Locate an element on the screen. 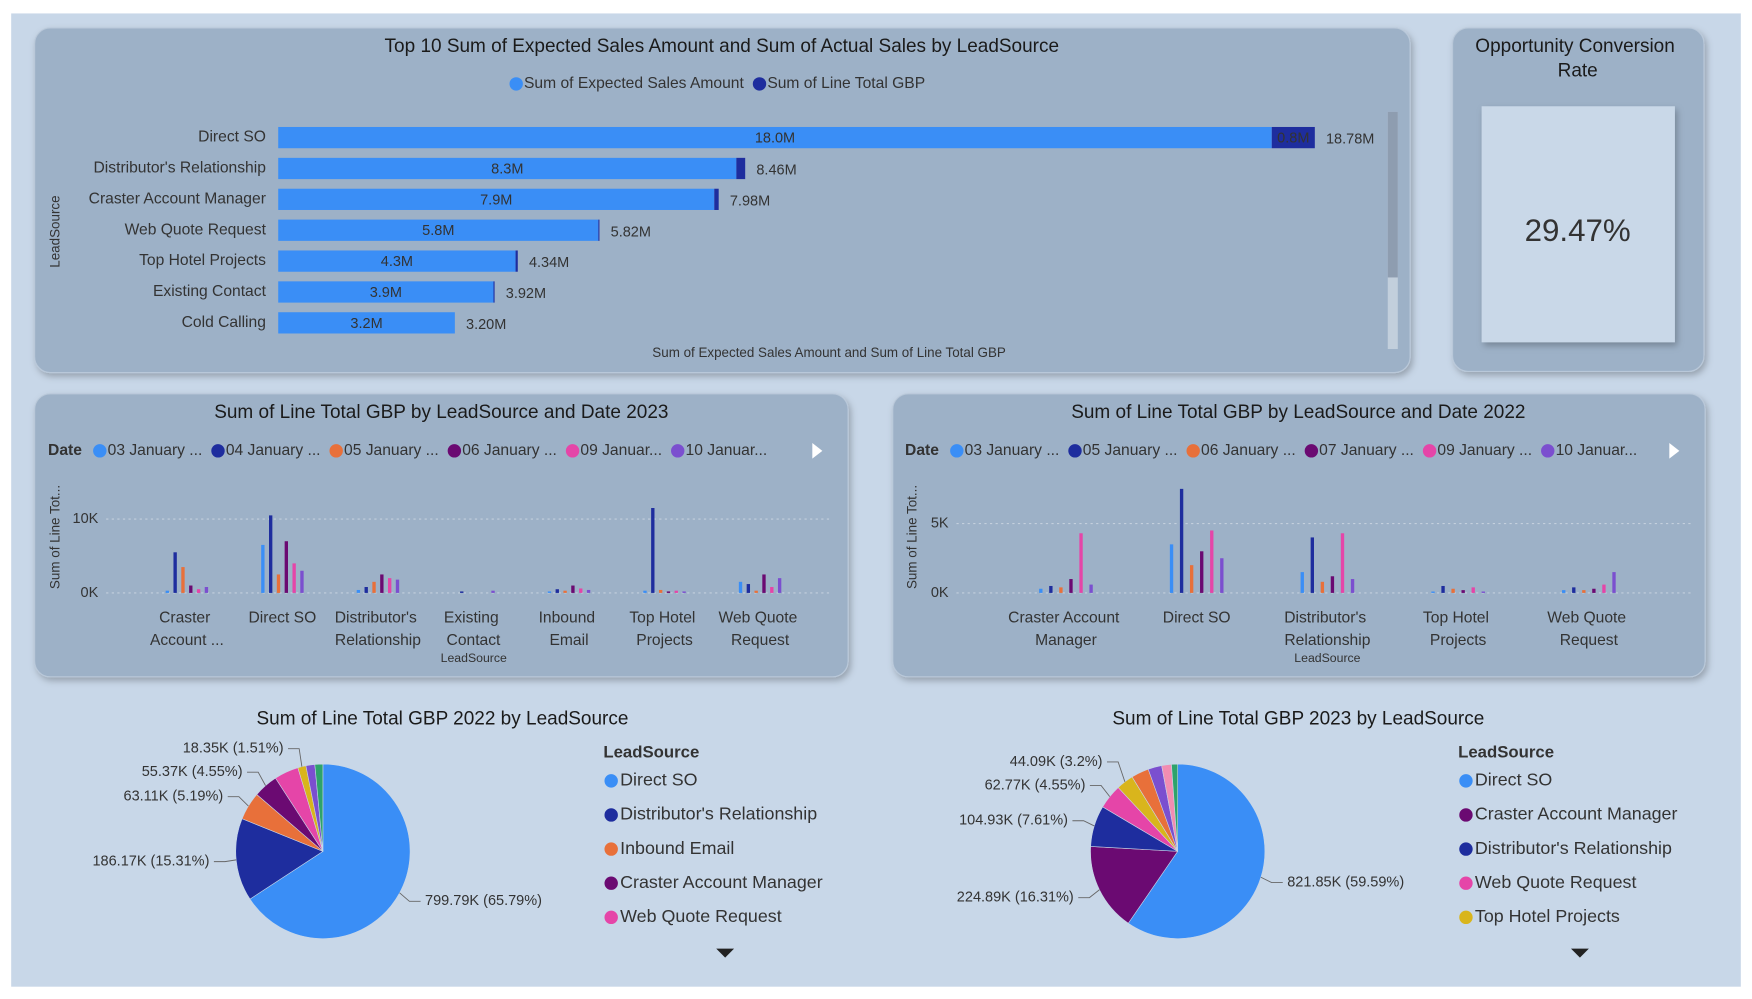 Image resolution: width=1752 pixels, height=999 pixels. x-axis-title: LeadSource is located at coordinates (1327, 658).